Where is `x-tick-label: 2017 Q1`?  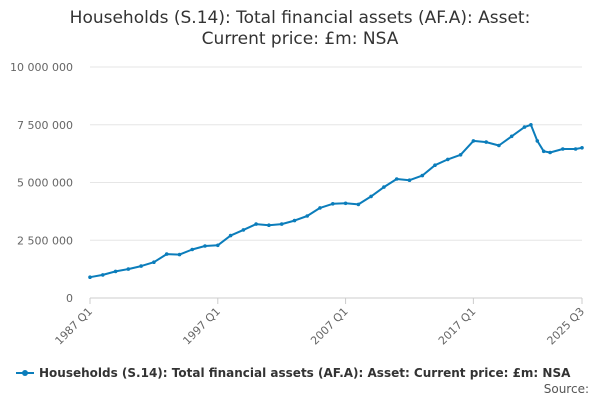
x-tick-label: 2017 Q1 is located at coordinates (457, 326).